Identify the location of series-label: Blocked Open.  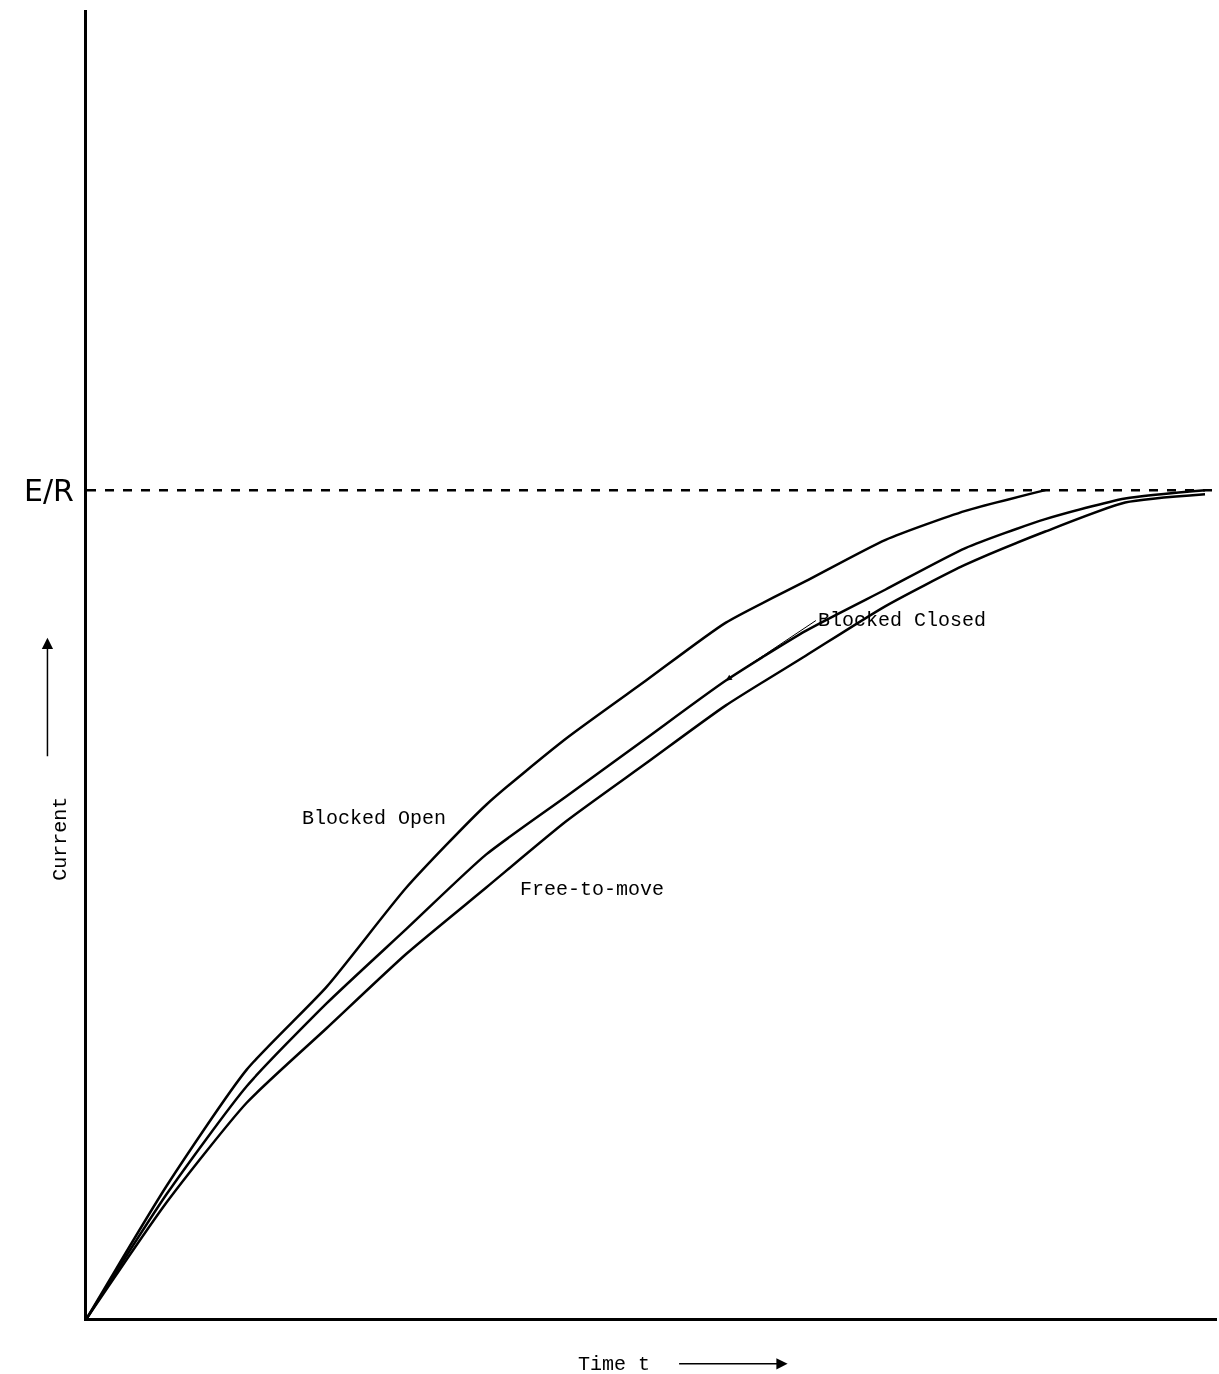
(374, 818).